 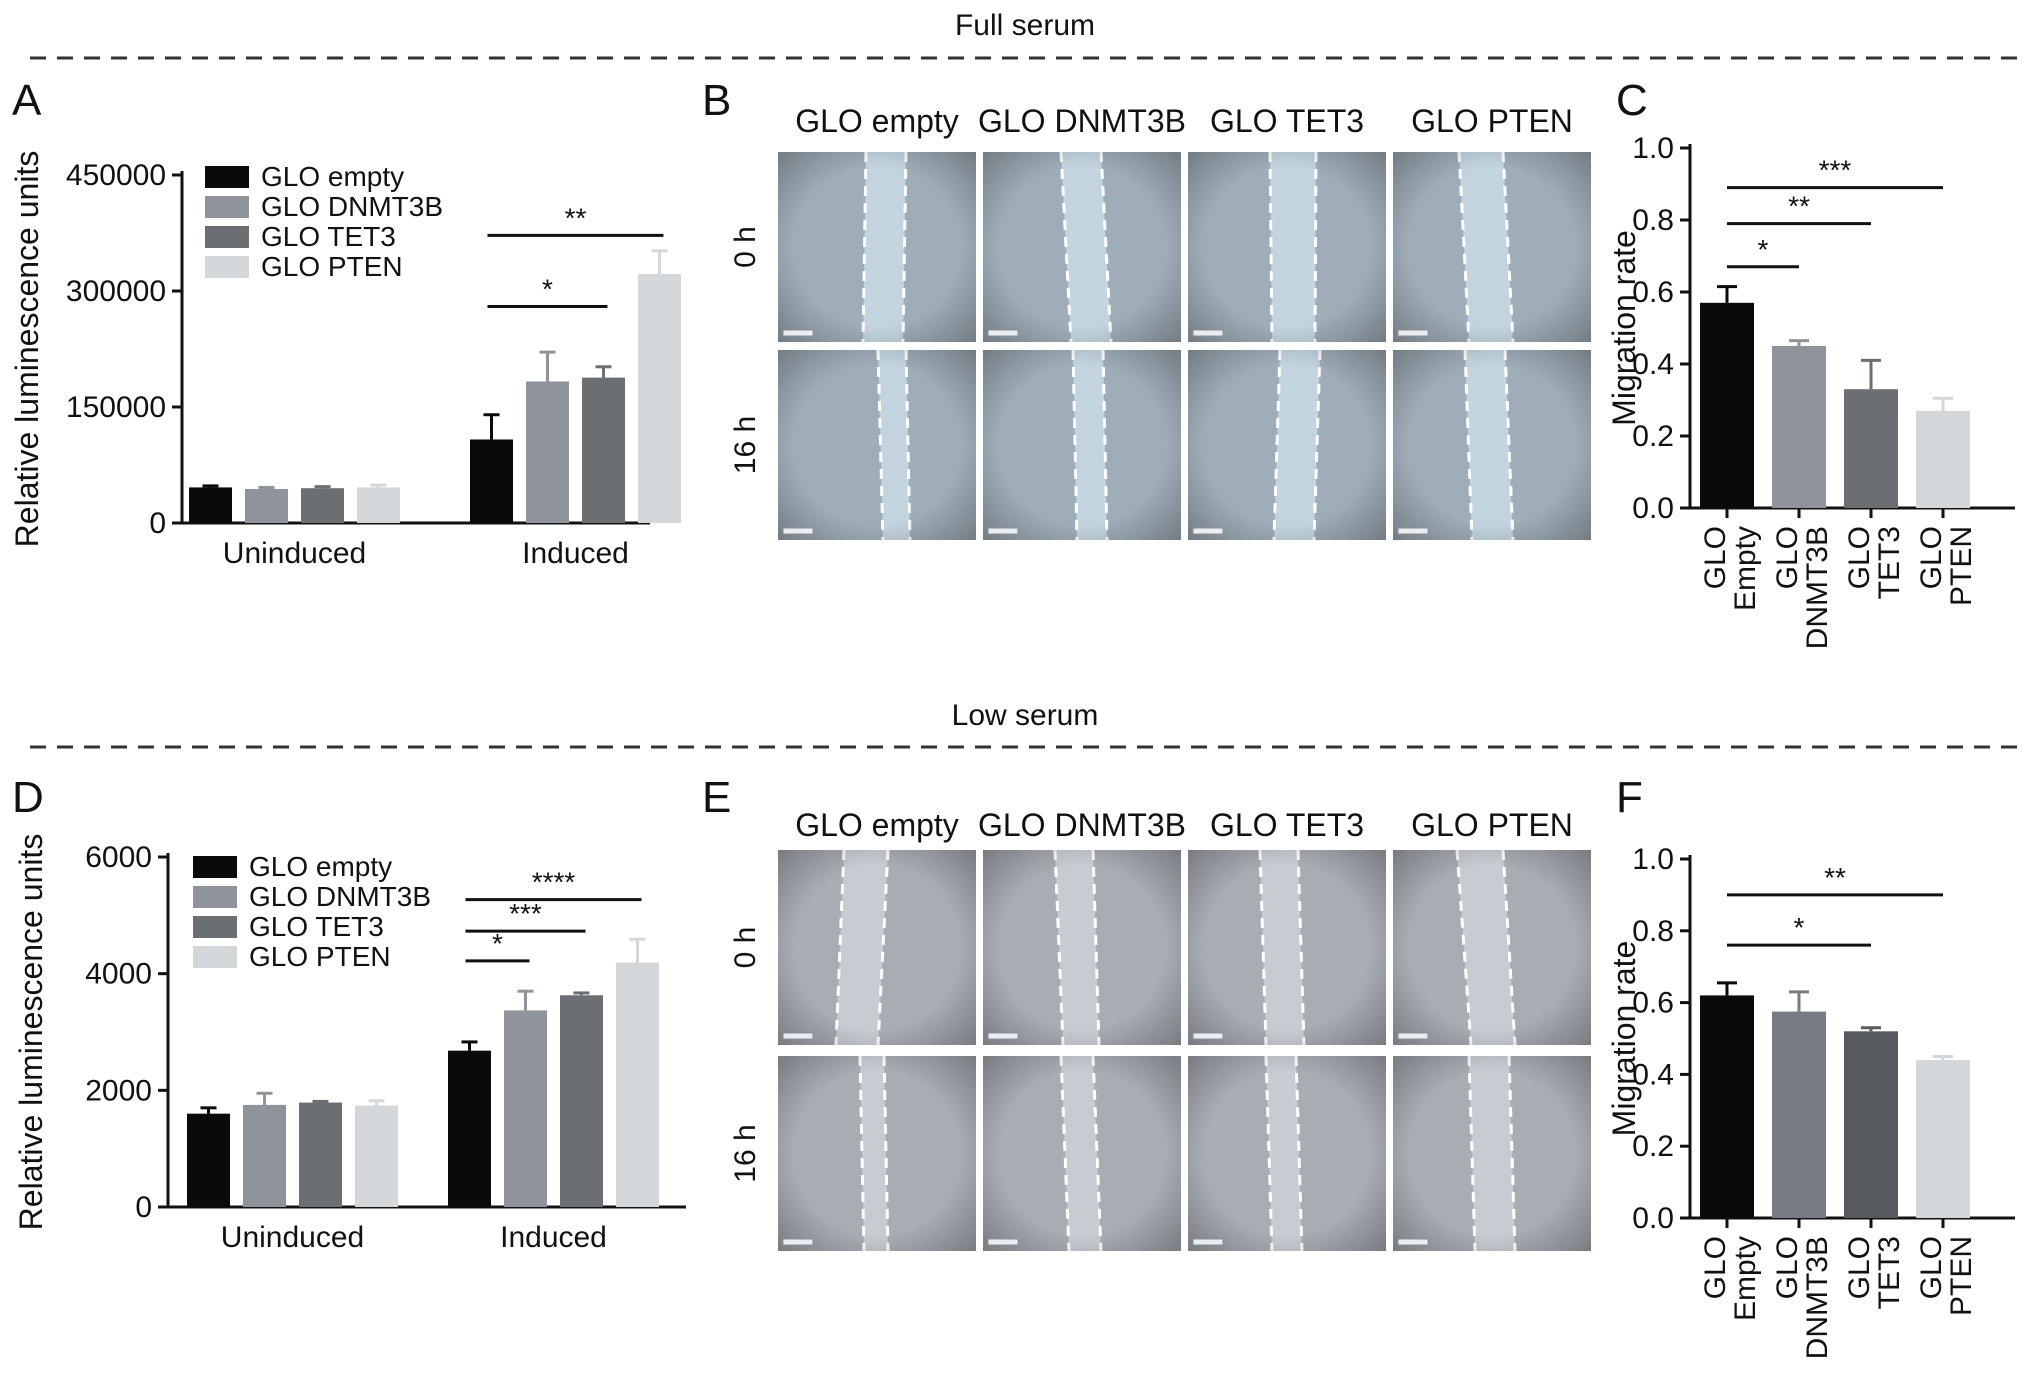 I want to click on micrograph-glo-tet3-16-h, so click(x=1287, y=445).